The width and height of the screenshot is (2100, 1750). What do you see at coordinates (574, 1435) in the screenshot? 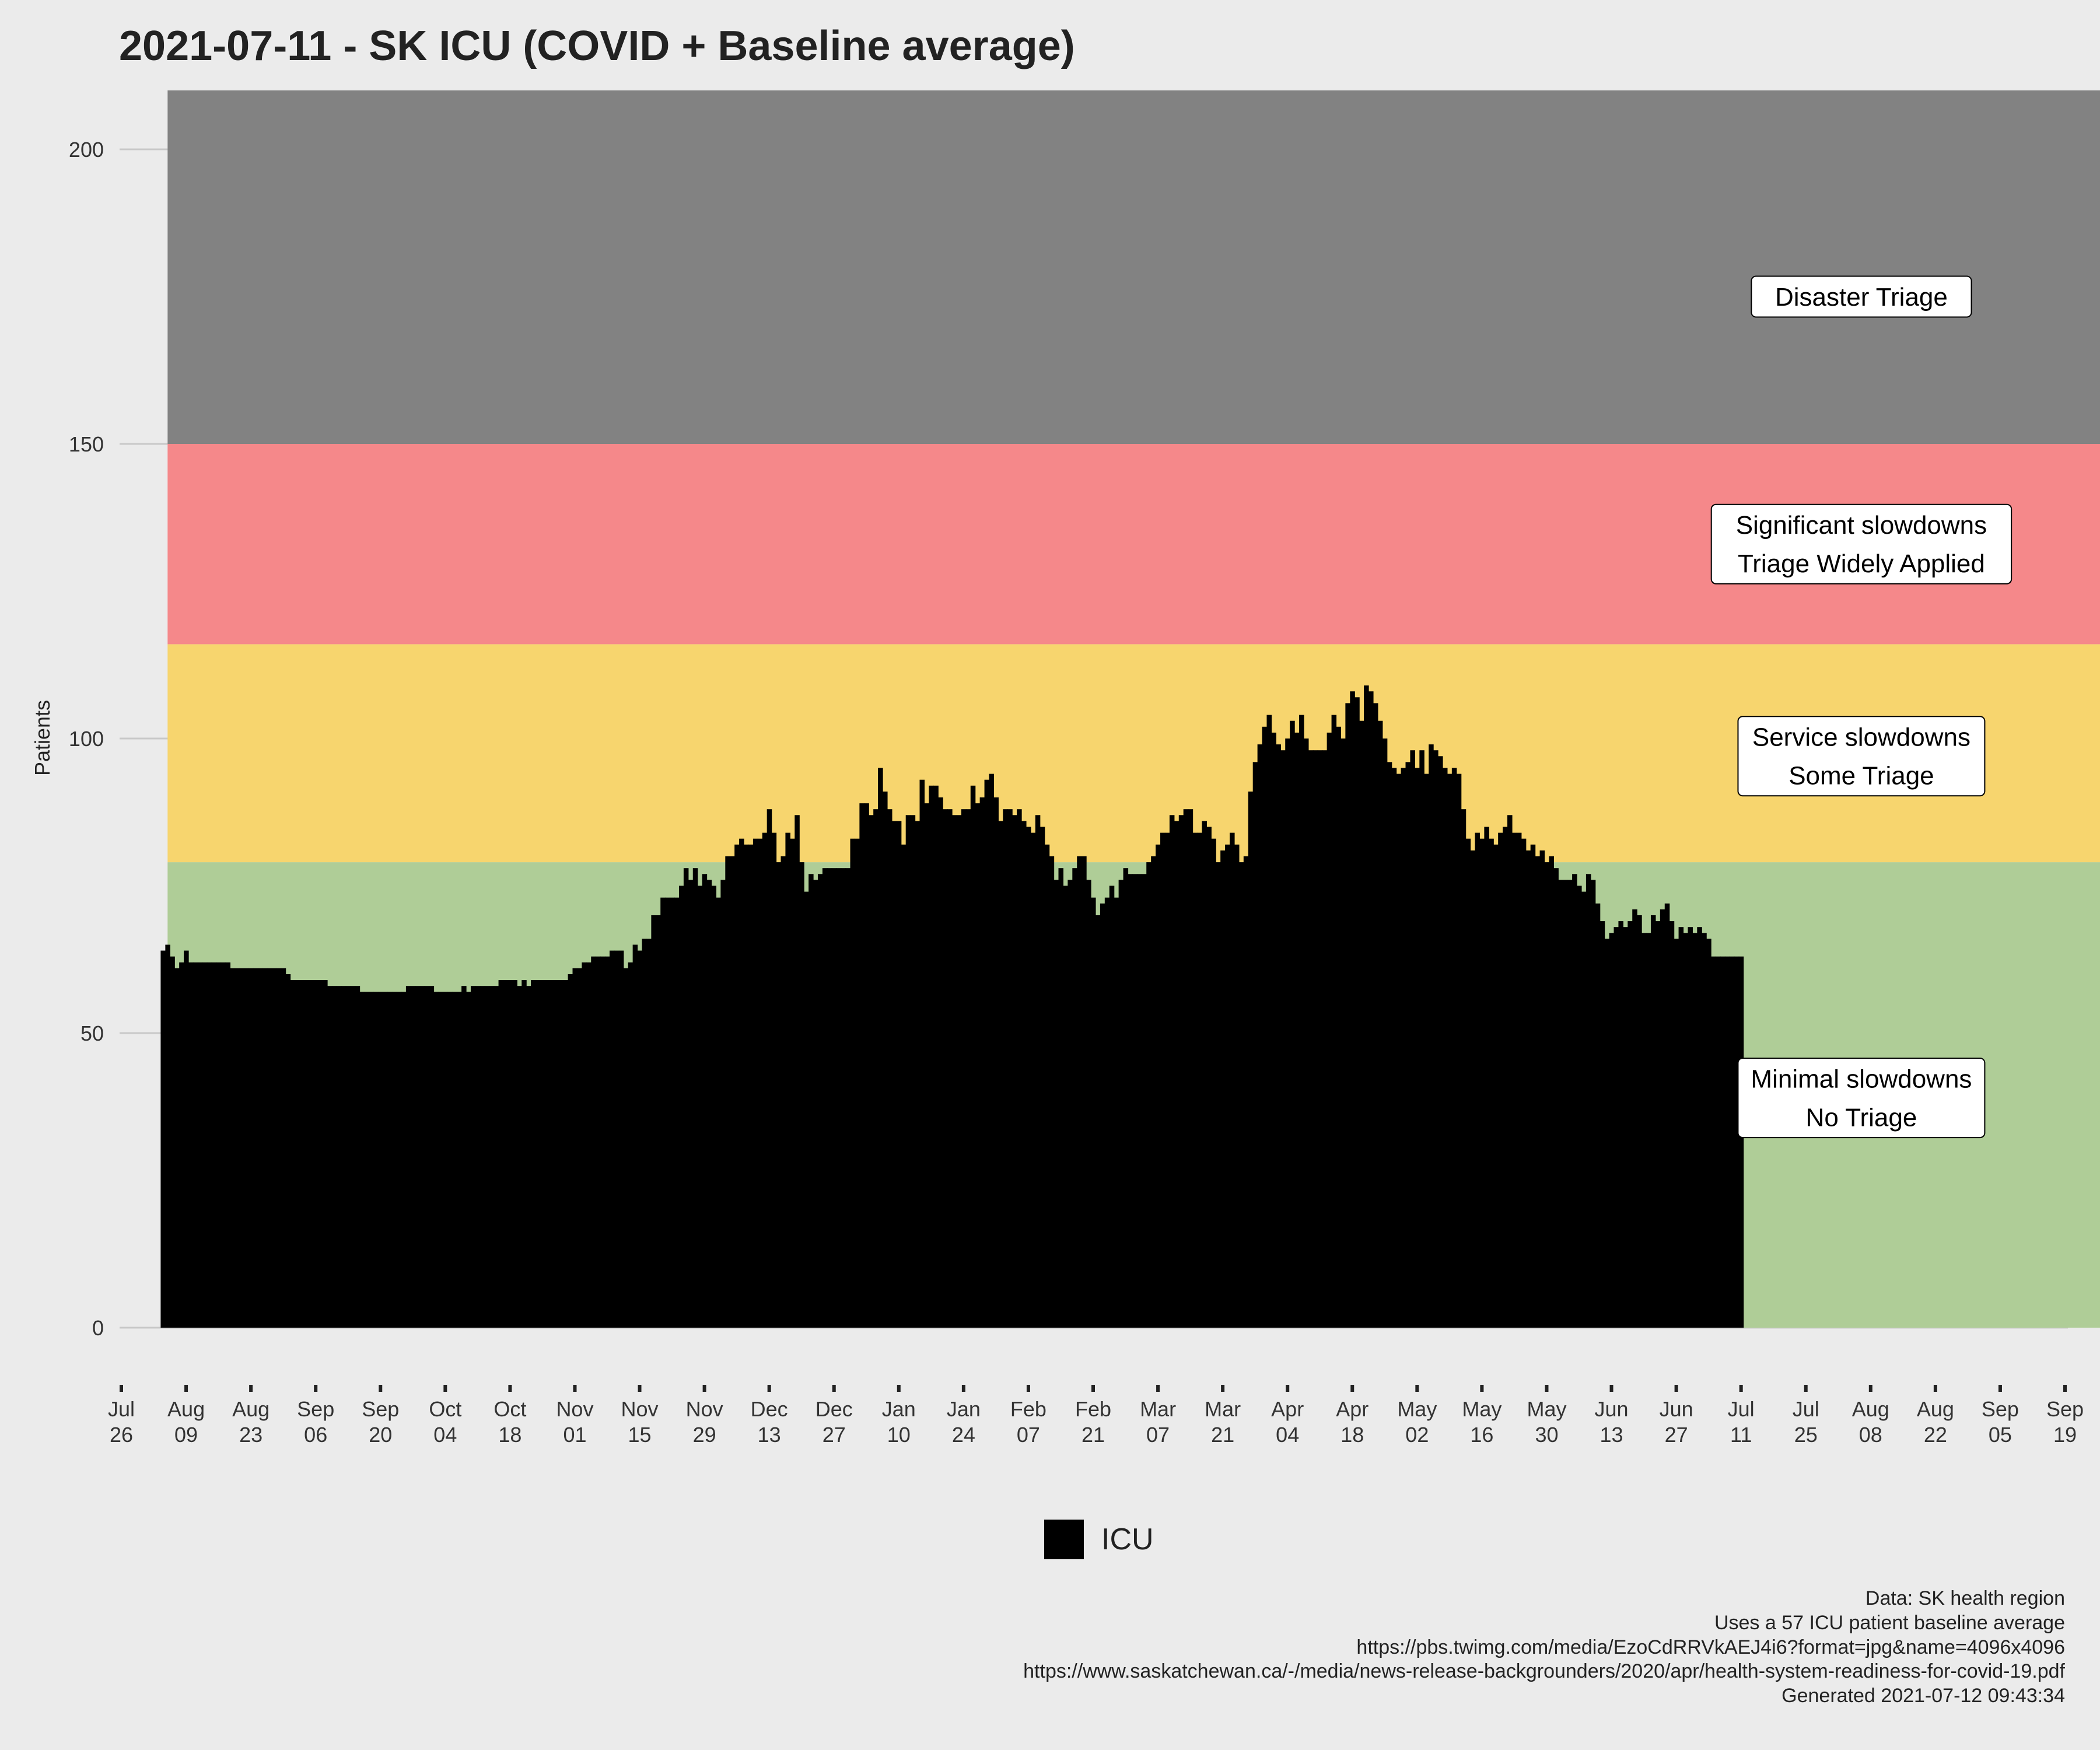
I see `x-tick-label: 01` at bounding box center [574, 1435].